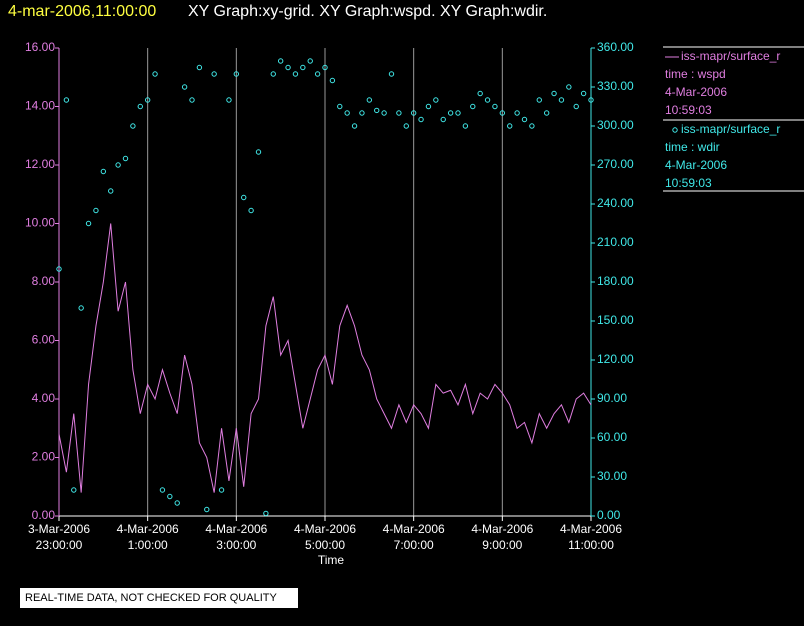  Describe the element at coordinates (59, 545) in the screenshot. I see `x-tick-label: 23:00:00` at that location.